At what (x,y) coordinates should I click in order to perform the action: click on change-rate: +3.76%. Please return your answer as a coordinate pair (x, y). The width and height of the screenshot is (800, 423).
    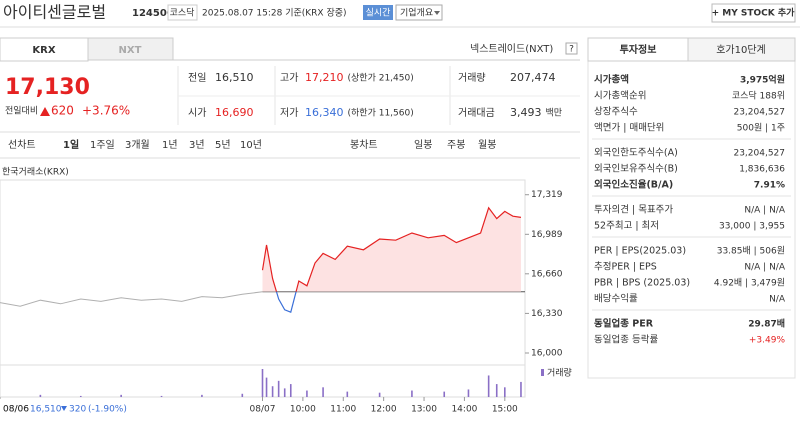
    Looking at the image, I should click on (106, 111).